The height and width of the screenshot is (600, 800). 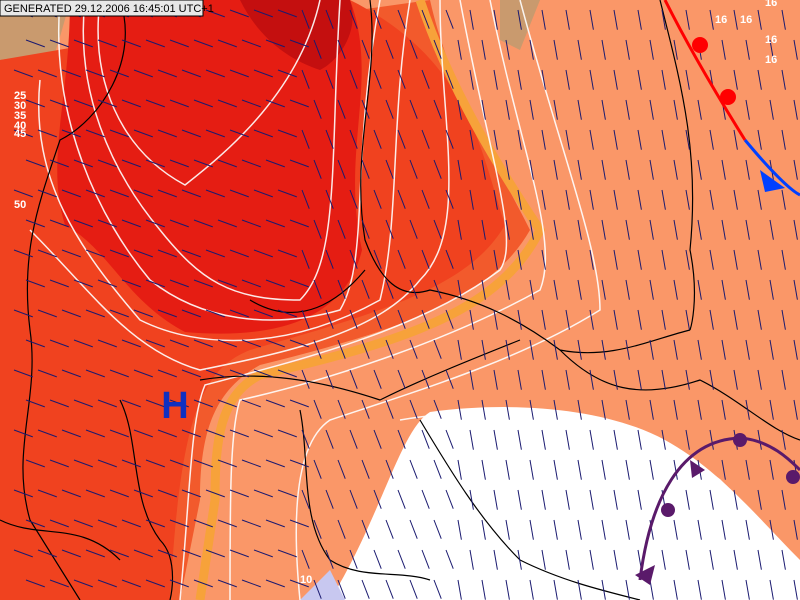 I want to click on contour-label: 16, so click(x=771, y=40).